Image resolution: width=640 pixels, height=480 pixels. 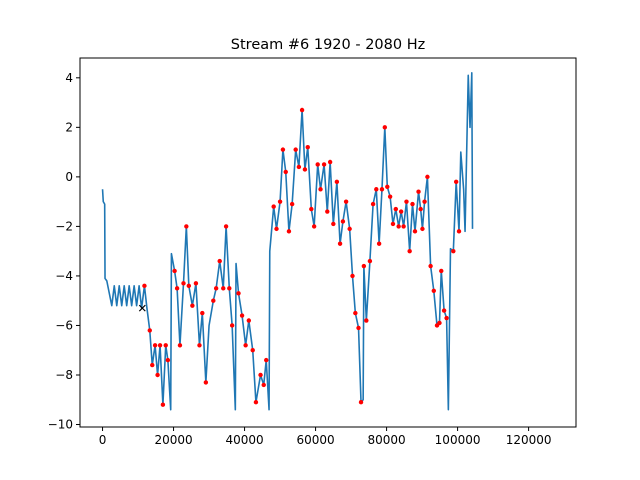 What do you see at coordinates (173, 440) in the screenshot?
I see `x-tick-label-1: 20000` at bounding box center [173, 440].